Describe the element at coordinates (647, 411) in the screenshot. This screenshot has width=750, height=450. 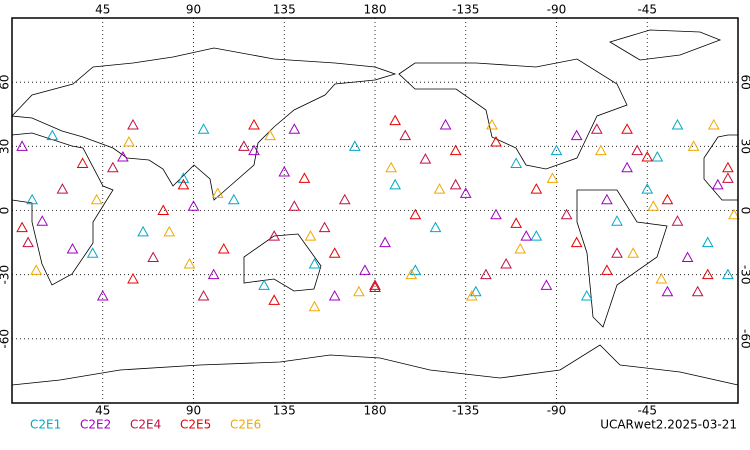
I see `x-tick-label-bottom: -45` at that location.